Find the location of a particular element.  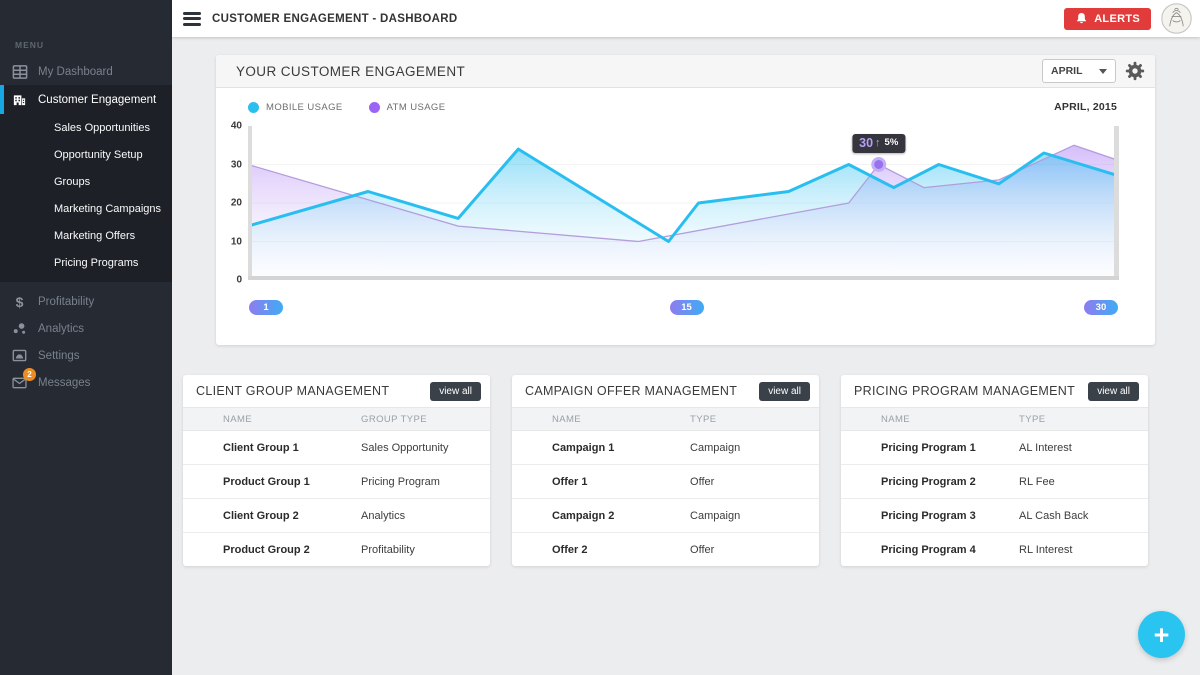

dashboard-icon is located at coordinates (19, 71).